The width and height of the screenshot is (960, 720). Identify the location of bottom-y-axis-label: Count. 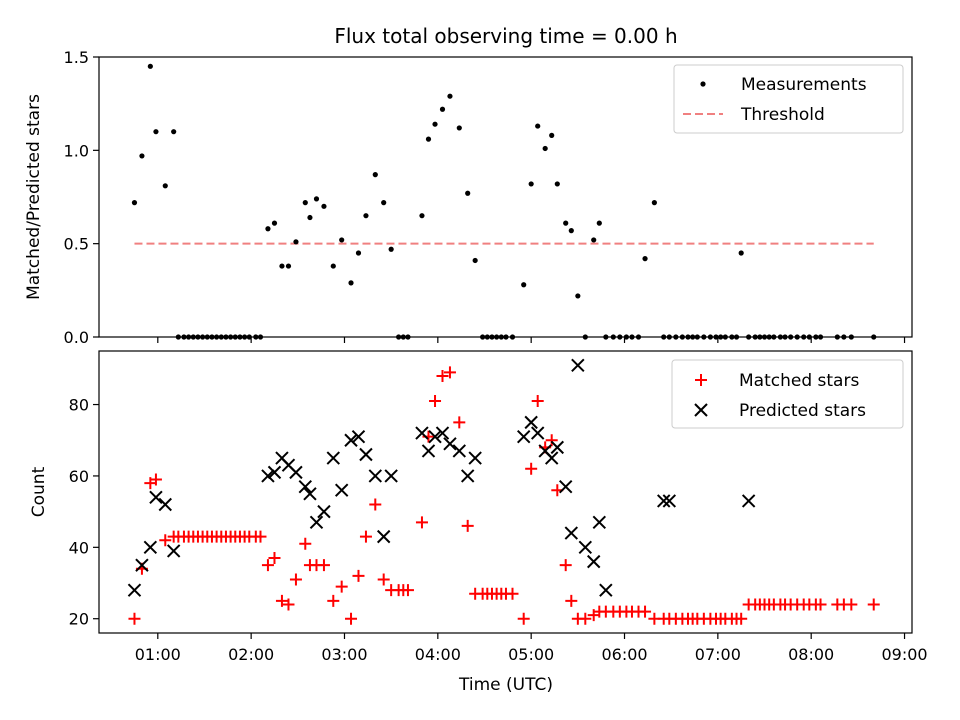
(39, 491).